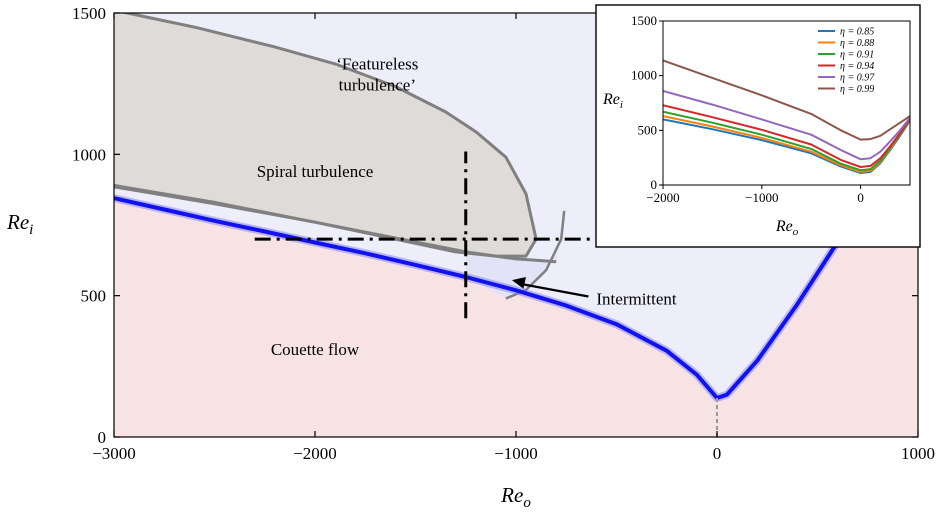 The image size is (948, 513). Describe the element at coordinates (857, 32) in the screenshot. I see `legend-label: η = 0.85` at that location.